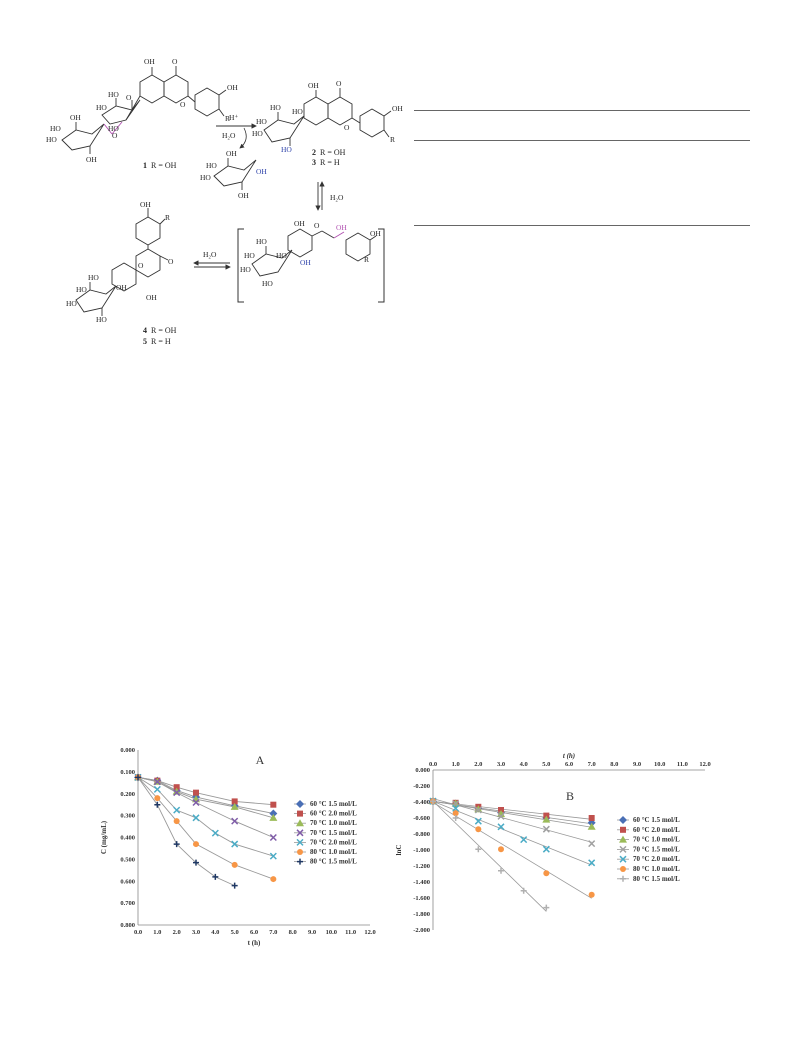  What do you see at coordinates (233, 117) in the screenshot?
I see `reagent-acid-label: H⁺` at bounding box center [233, 117].